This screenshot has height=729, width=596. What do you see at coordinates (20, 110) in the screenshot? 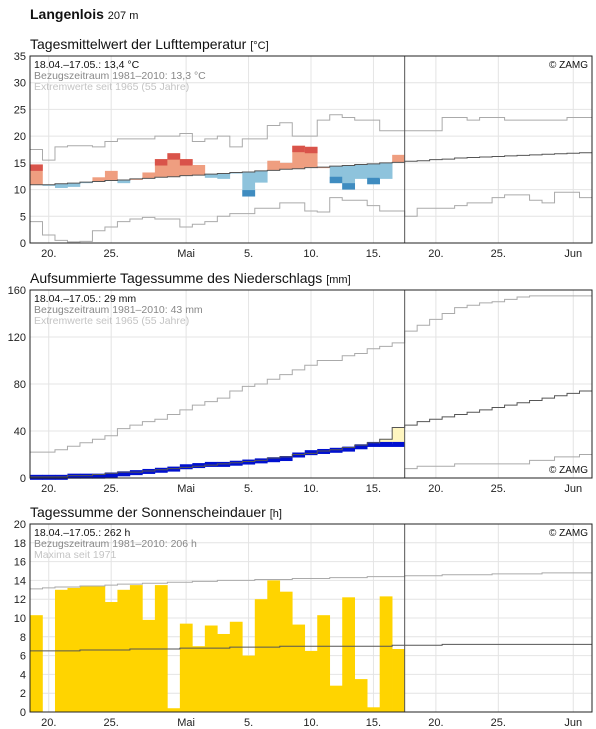
I see `y-tick-label: 25` at bounding box center [20, 110].